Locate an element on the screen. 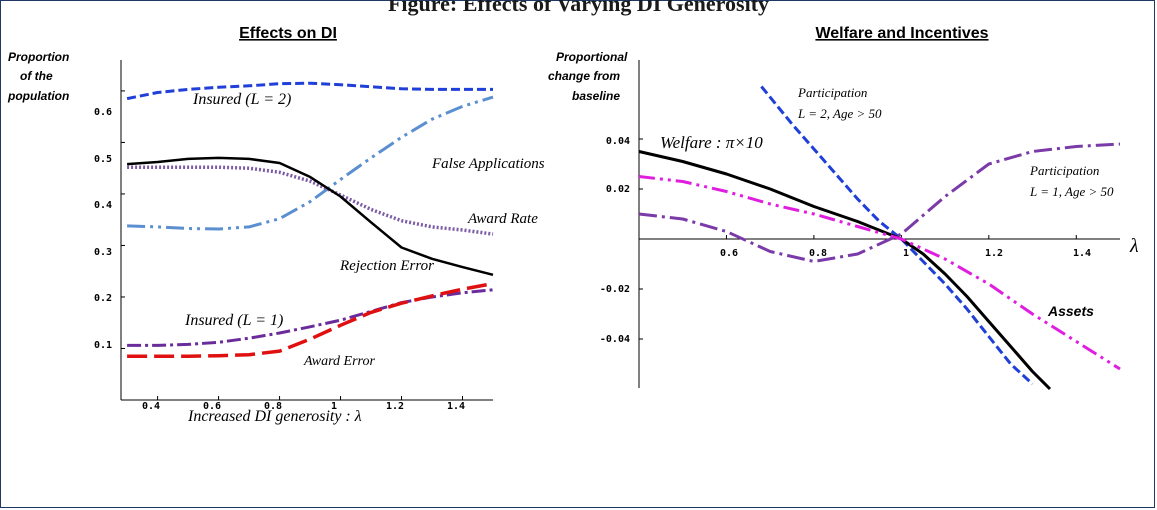 This screenshot has width=1157, height=510. left-ytick-label: 0.5 is located at coordinates (103, 159).